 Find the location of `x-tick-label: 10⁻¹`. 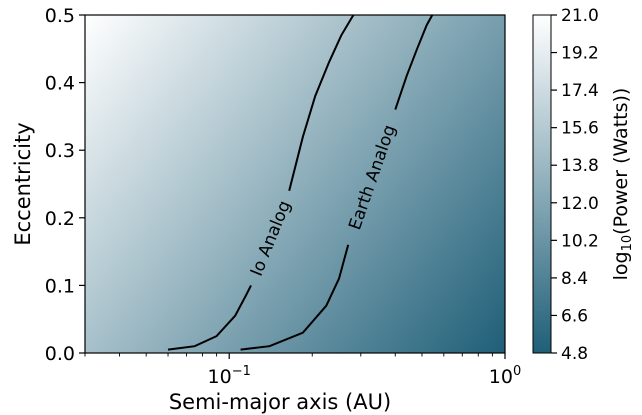

x-tick-label: 10⁻¹ is located at coordinates (229, 376).